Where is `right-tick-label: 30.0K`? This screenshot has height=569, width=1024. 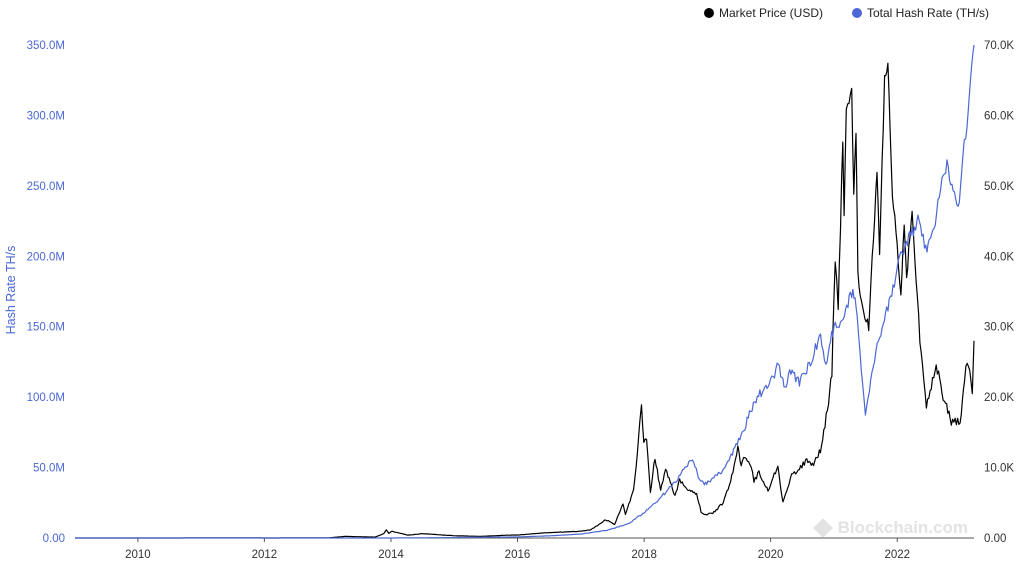 right-tick-label: 30.0K is located at coordinates (999, 328).